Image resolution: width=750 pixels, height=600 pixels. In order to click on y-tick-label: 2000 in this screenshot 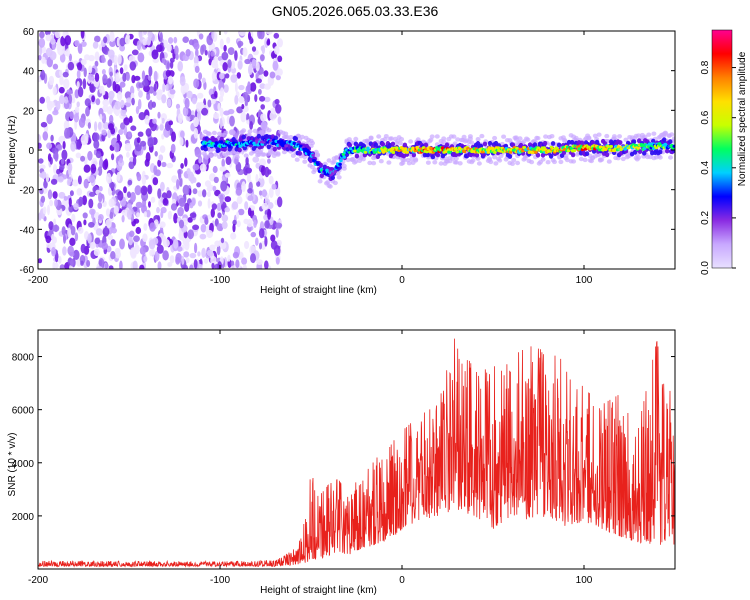, I will do `click(23, 517)`.